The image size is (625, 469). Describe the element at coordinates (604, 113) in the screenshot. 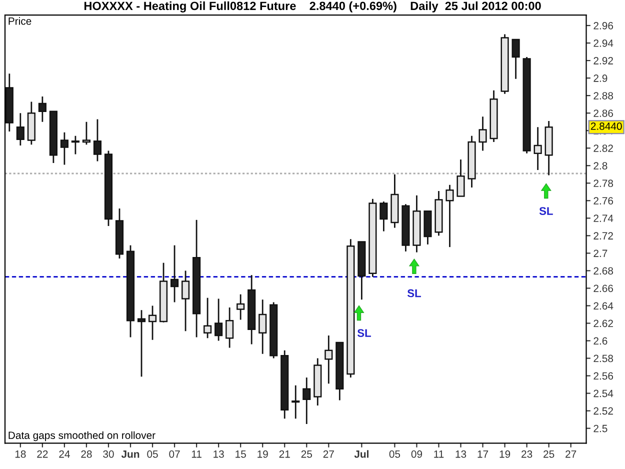

I see `y-tick-label: 2.86` at that location.